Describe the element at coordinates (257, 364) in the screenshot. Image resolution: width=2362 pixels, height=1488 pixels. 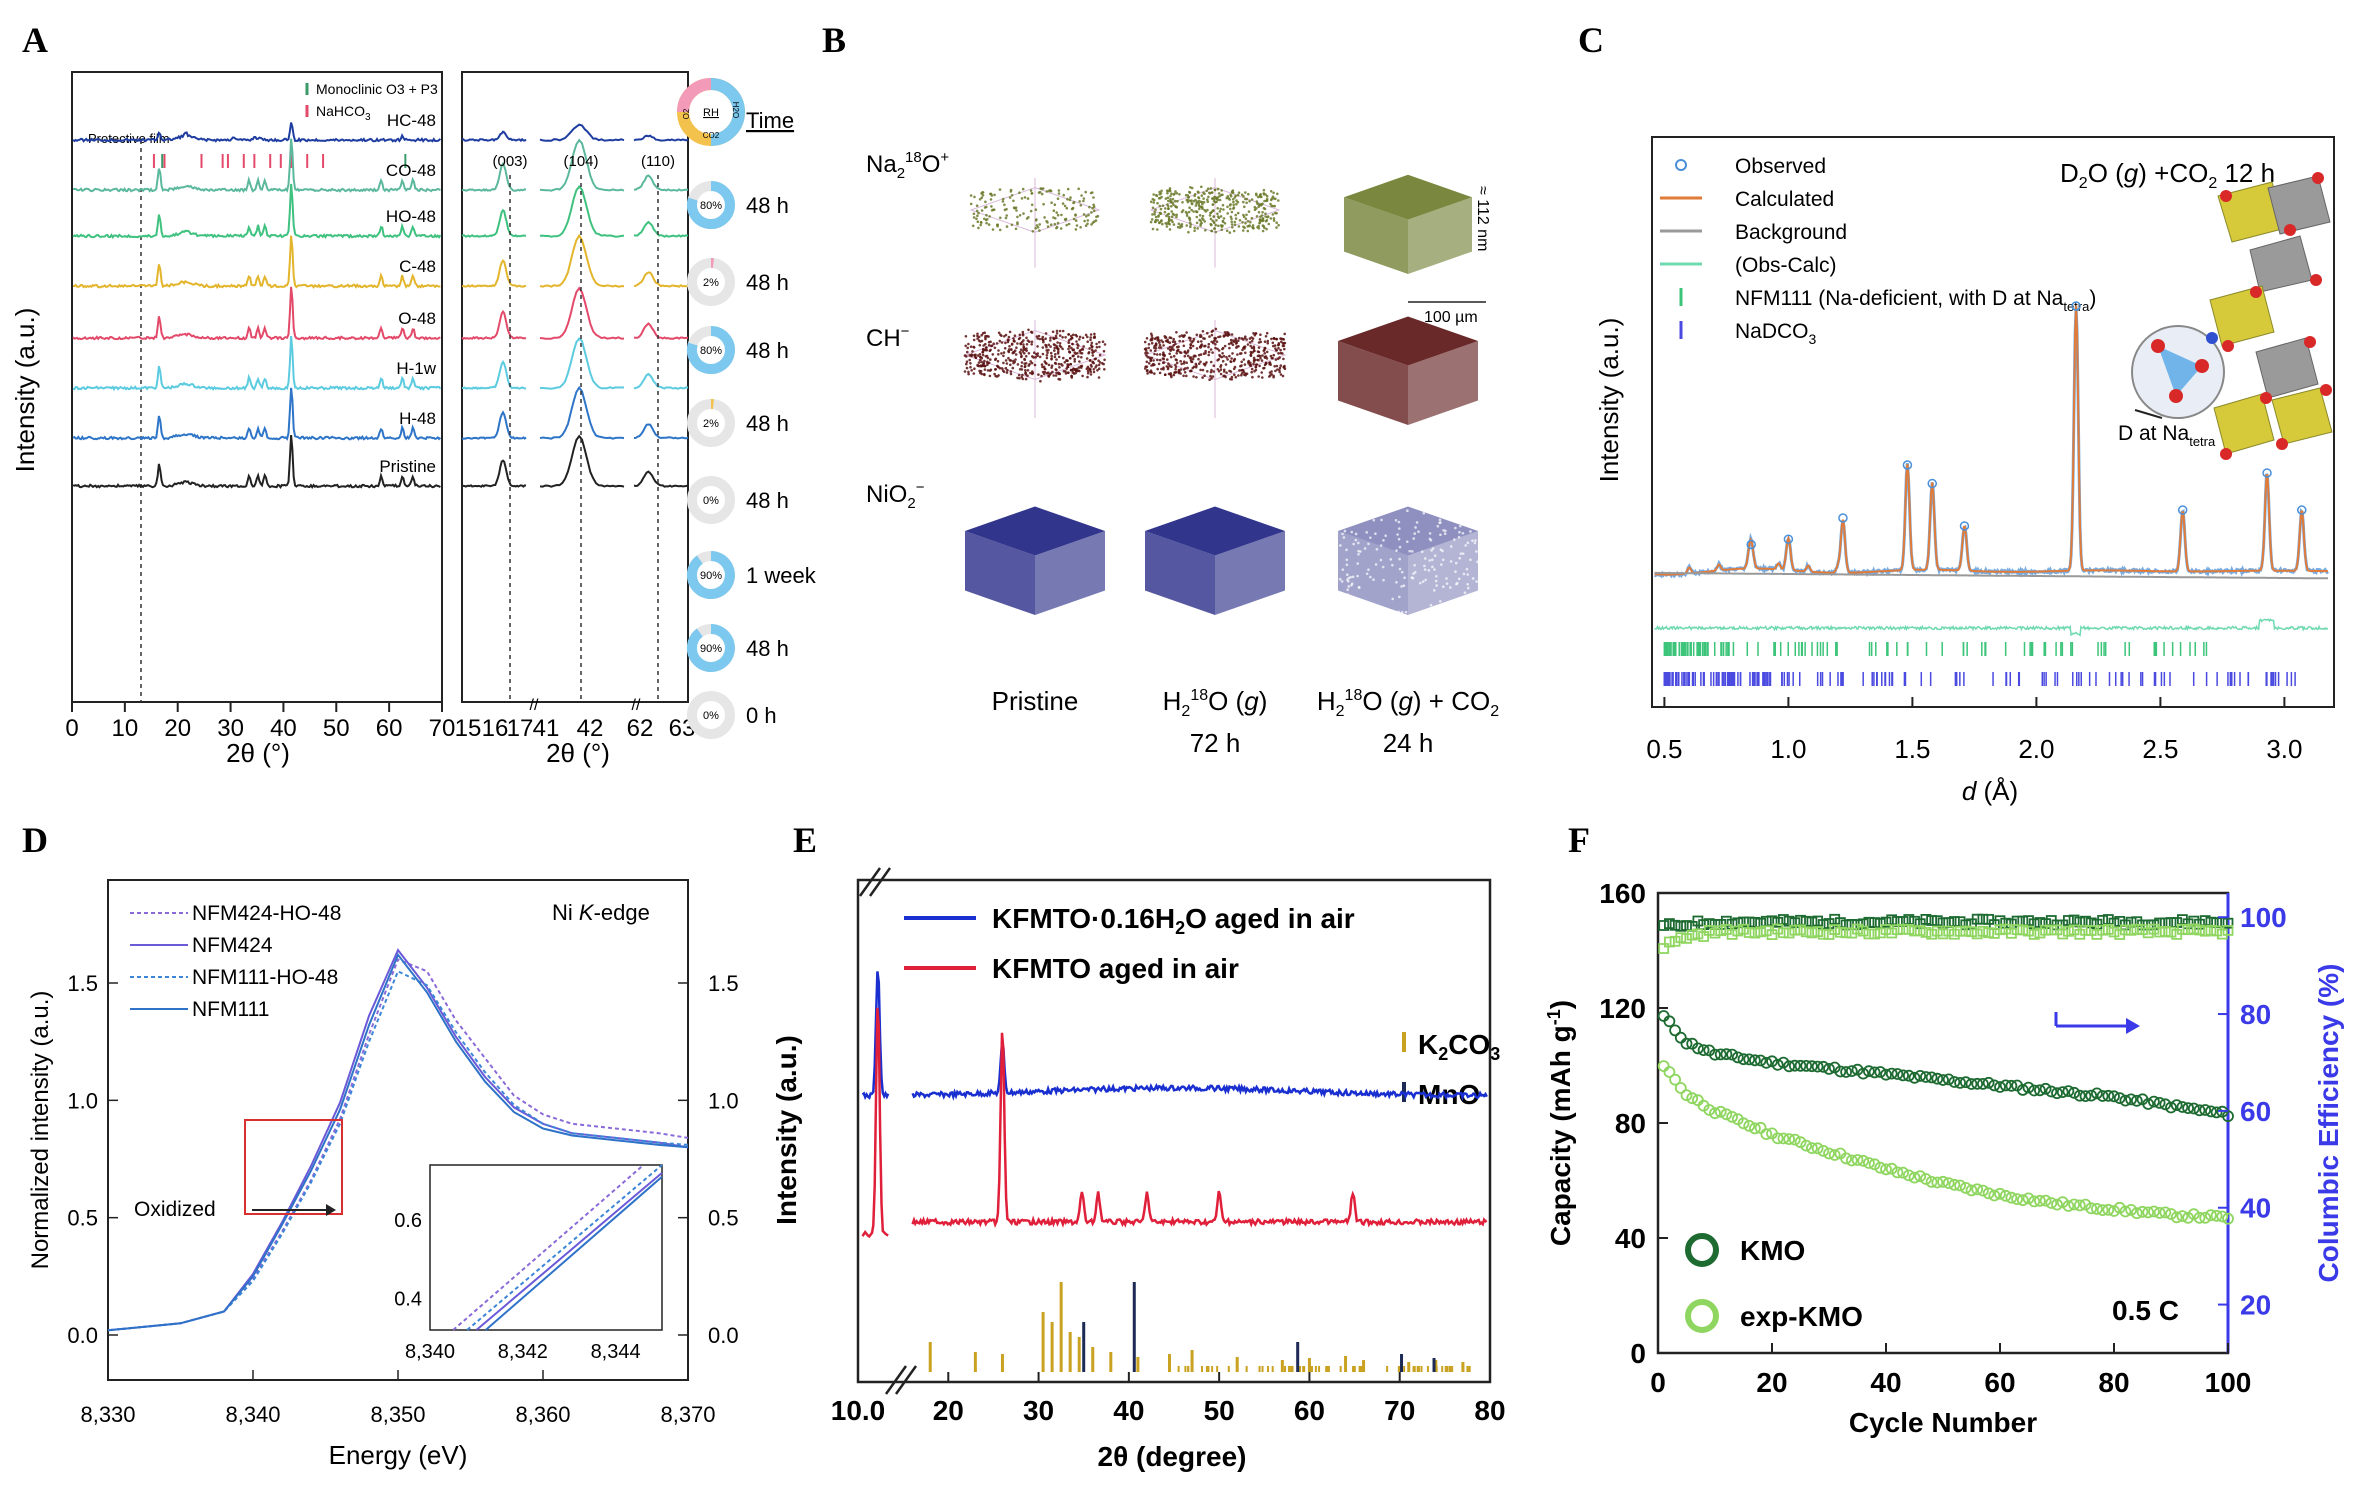
I see `trace-h-1w` at that location.